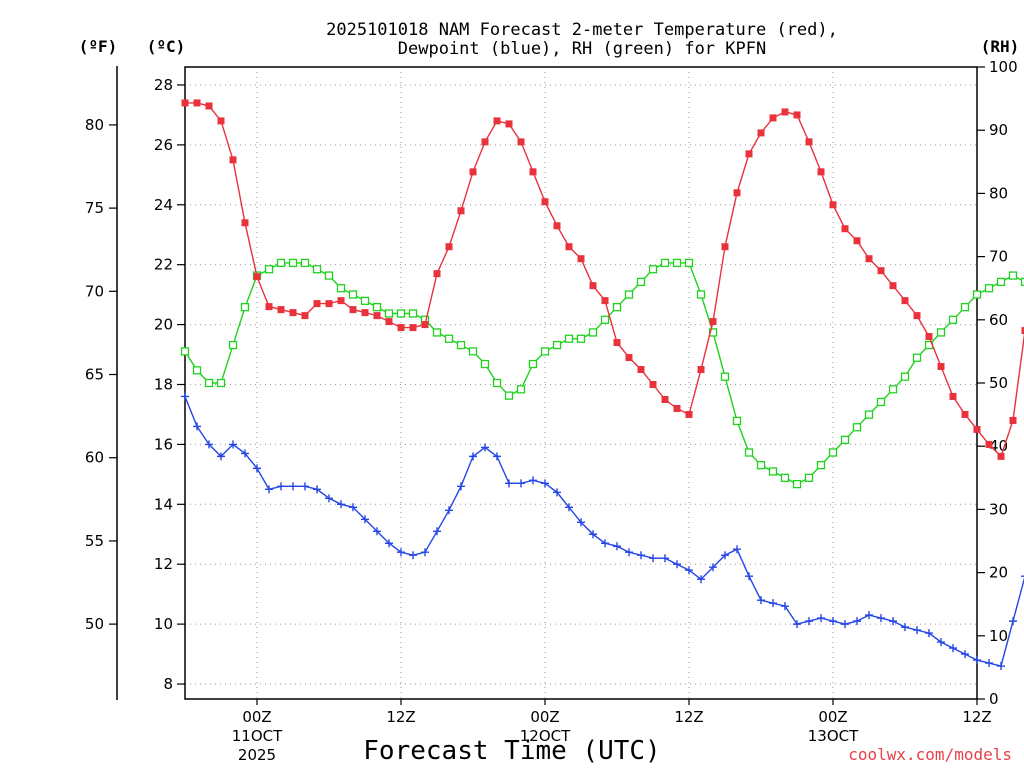 The height and width of the screenshot is (768, 1024). What do you see at coordinates (511, 751) in the screenshot?
I see `x-axis-label: Forecast Time (UTC)` at bounding box center [511, 751].